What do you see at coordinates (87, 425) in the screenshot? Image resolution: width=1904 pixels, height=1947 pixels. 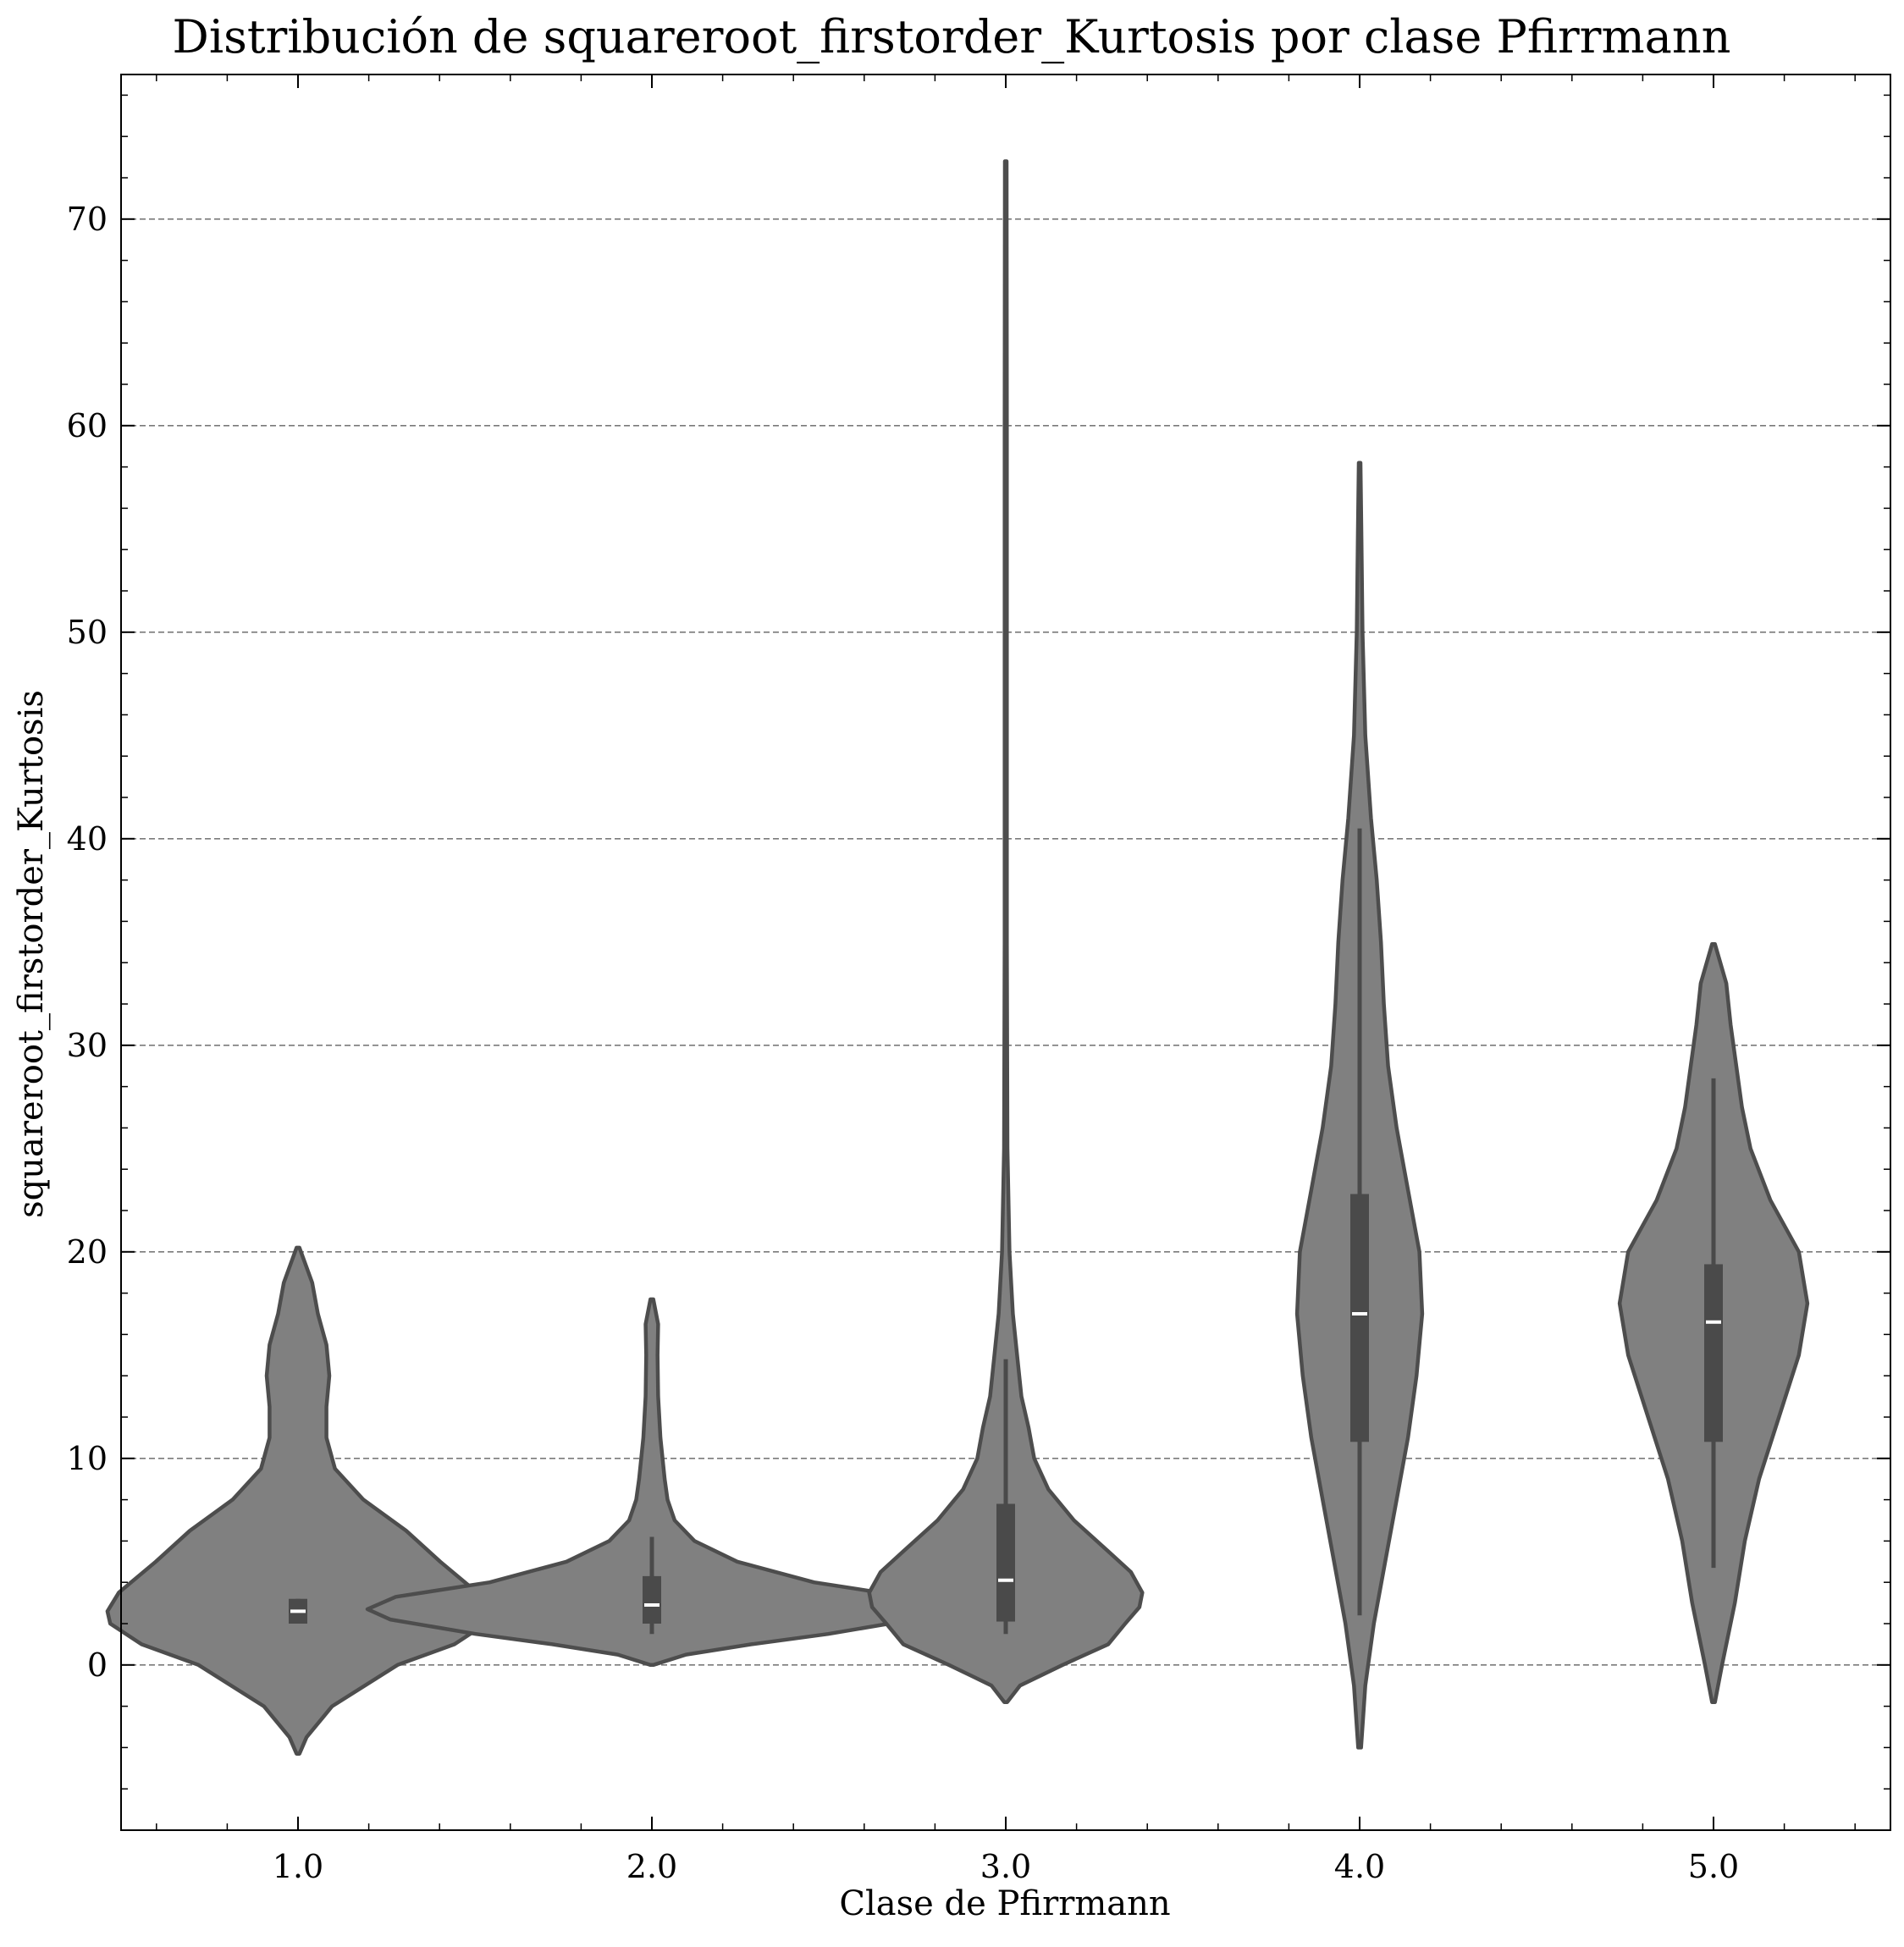 I see `y-tick-label: 60` at bounding box center [87, 425].